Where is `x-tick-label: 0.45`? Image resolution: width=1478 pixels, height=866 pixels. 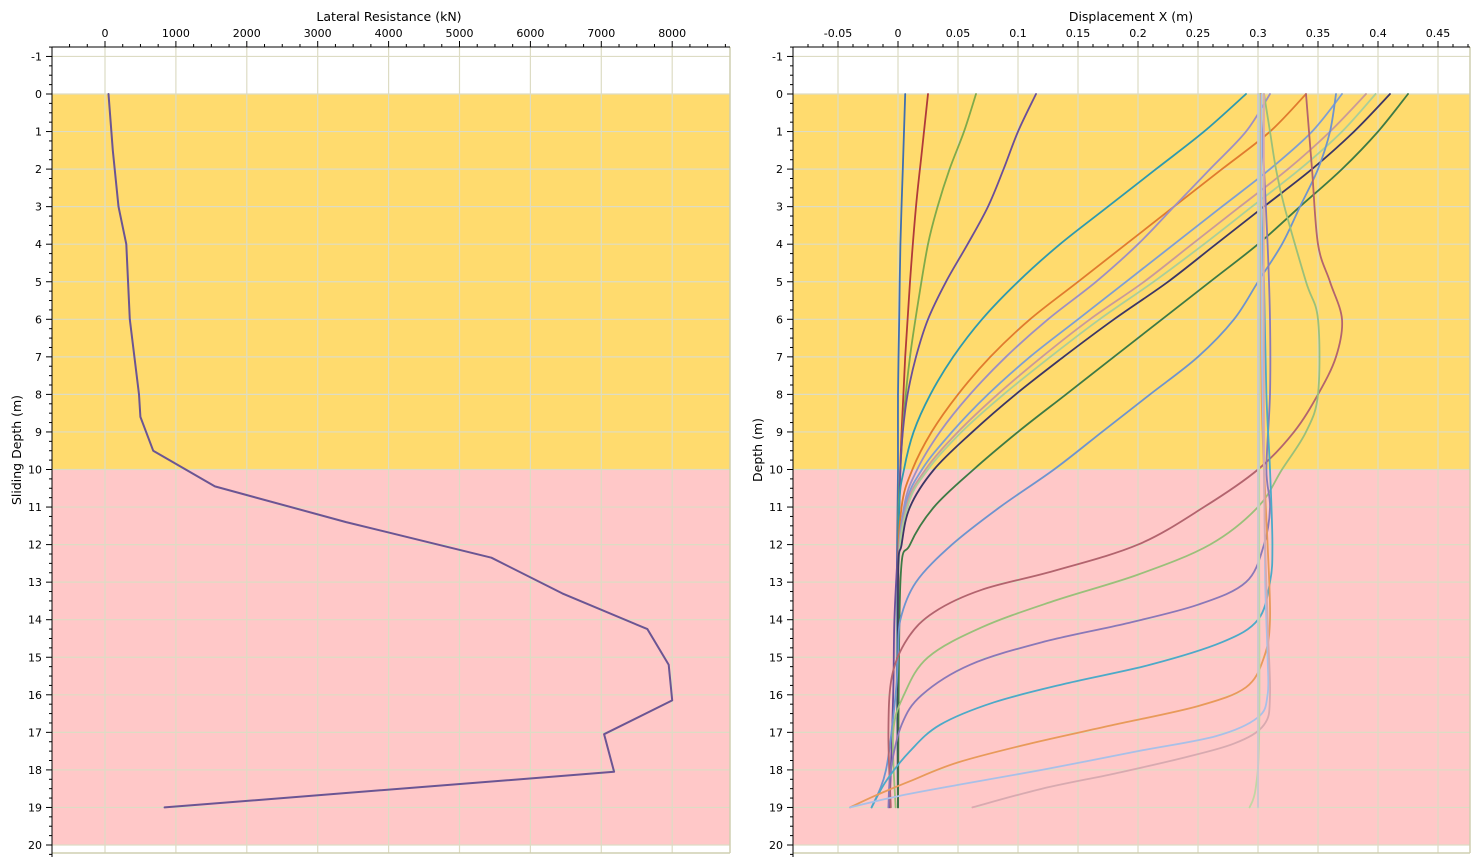 x-tick-label: 0.45 is located at coordinates (1438, 33).